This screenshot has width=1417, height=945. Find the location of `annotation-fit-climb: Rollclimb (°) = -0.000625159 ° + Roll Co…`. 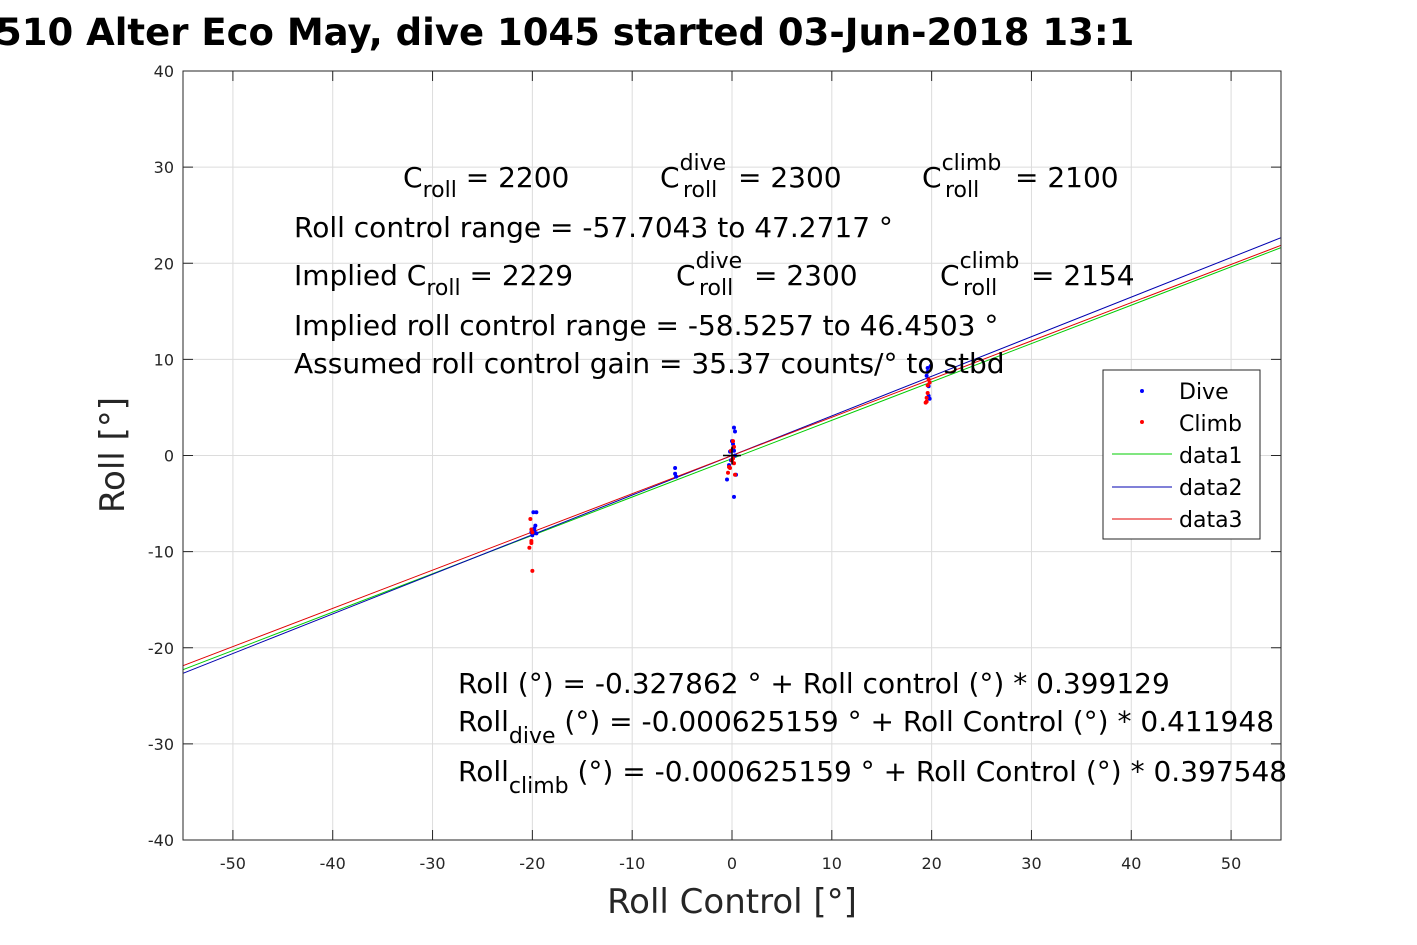

annotation-fit-climb: Rollclimb (°) = -0.000625159 ° + Roll Co… is located at coordinates (872, 777).